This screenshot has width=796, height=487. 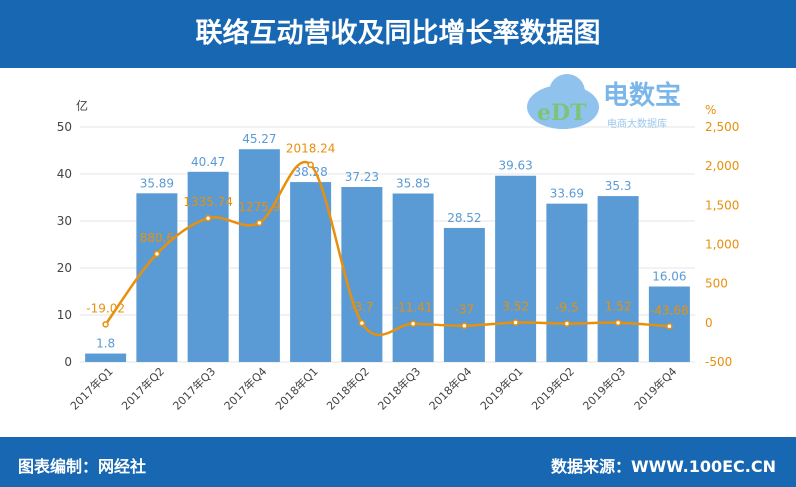 What do you see at coordinates (157, 183) in the screenshot?
I see `bar-label: 35.89` at bounding box center [157, 183].